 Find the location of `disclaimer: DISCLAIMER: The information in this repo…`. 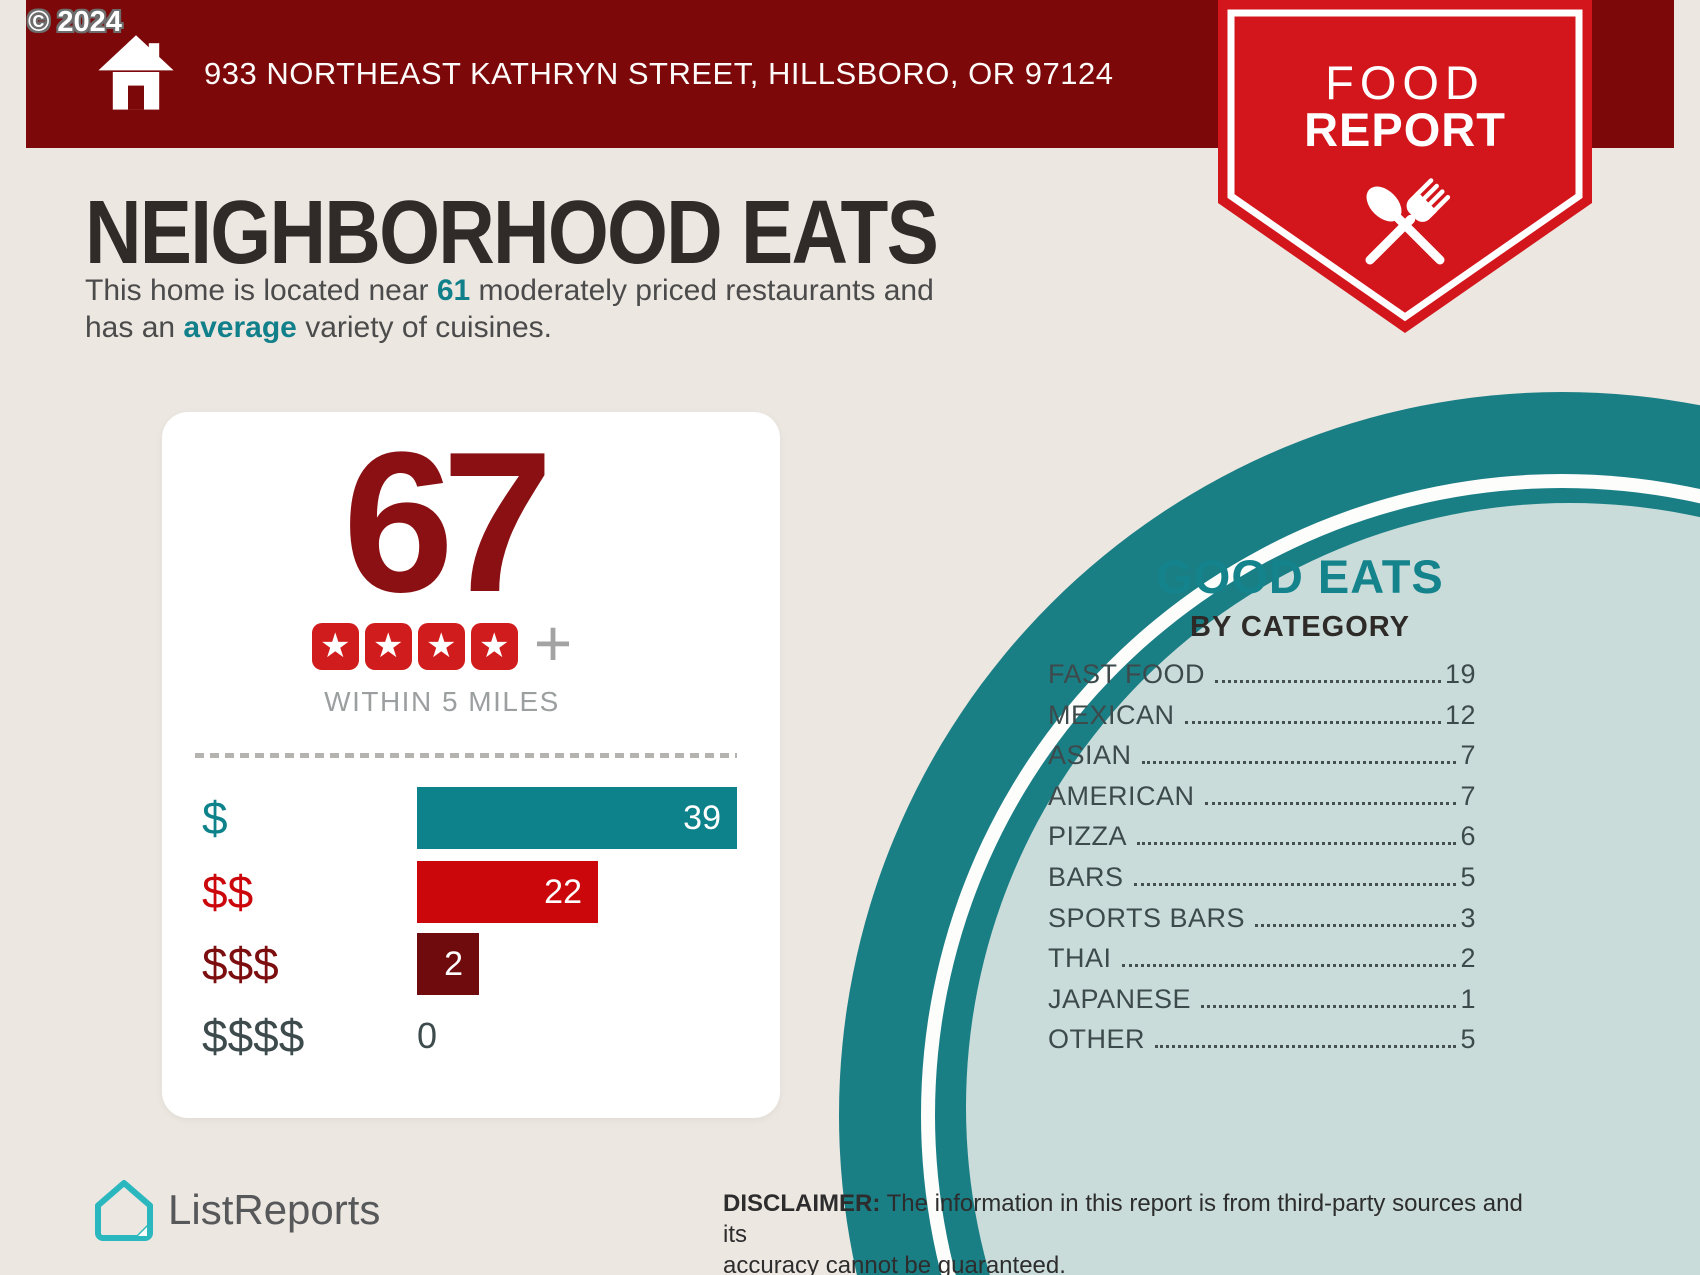

disclaimer: DISCLAIMER: The information in this repo… is located at coordinates (1123, 1231).